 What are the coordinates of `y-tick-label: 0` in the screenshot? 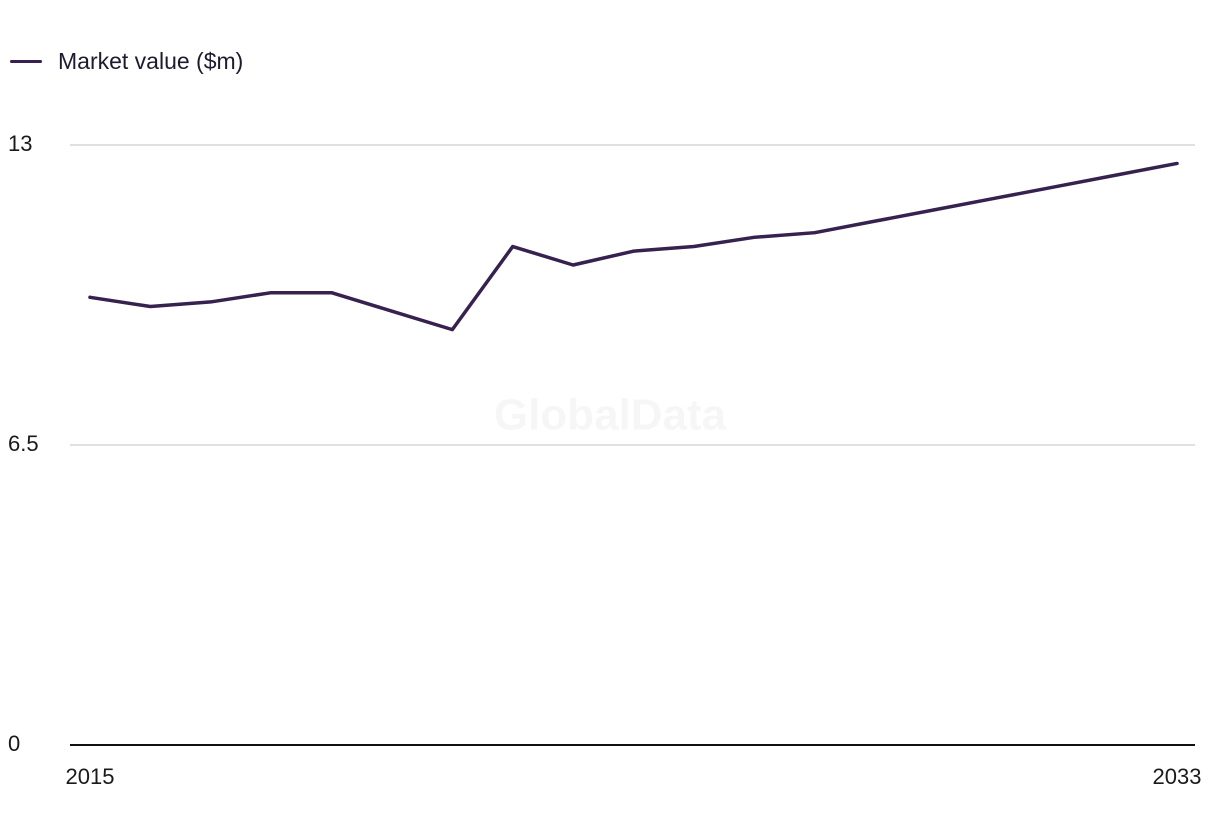 It's located at (14, 743).